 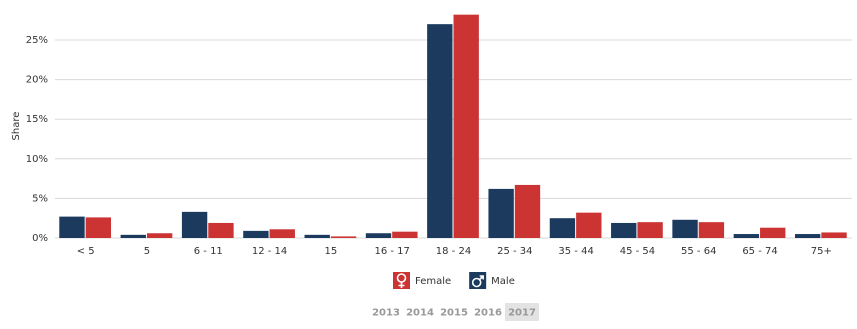 I want to click on year-button: 2013, so click(x=386, y=313).